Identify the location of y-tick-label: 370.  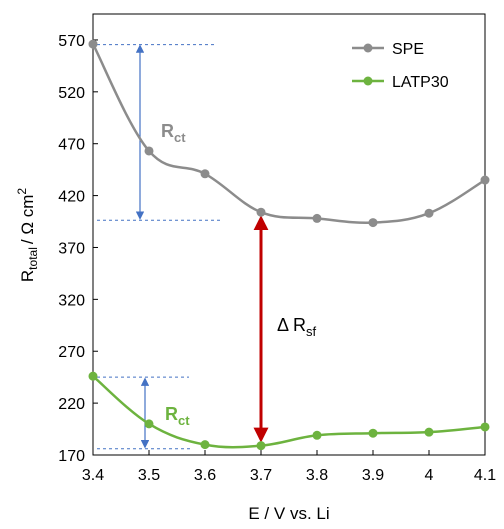
(71, 248).